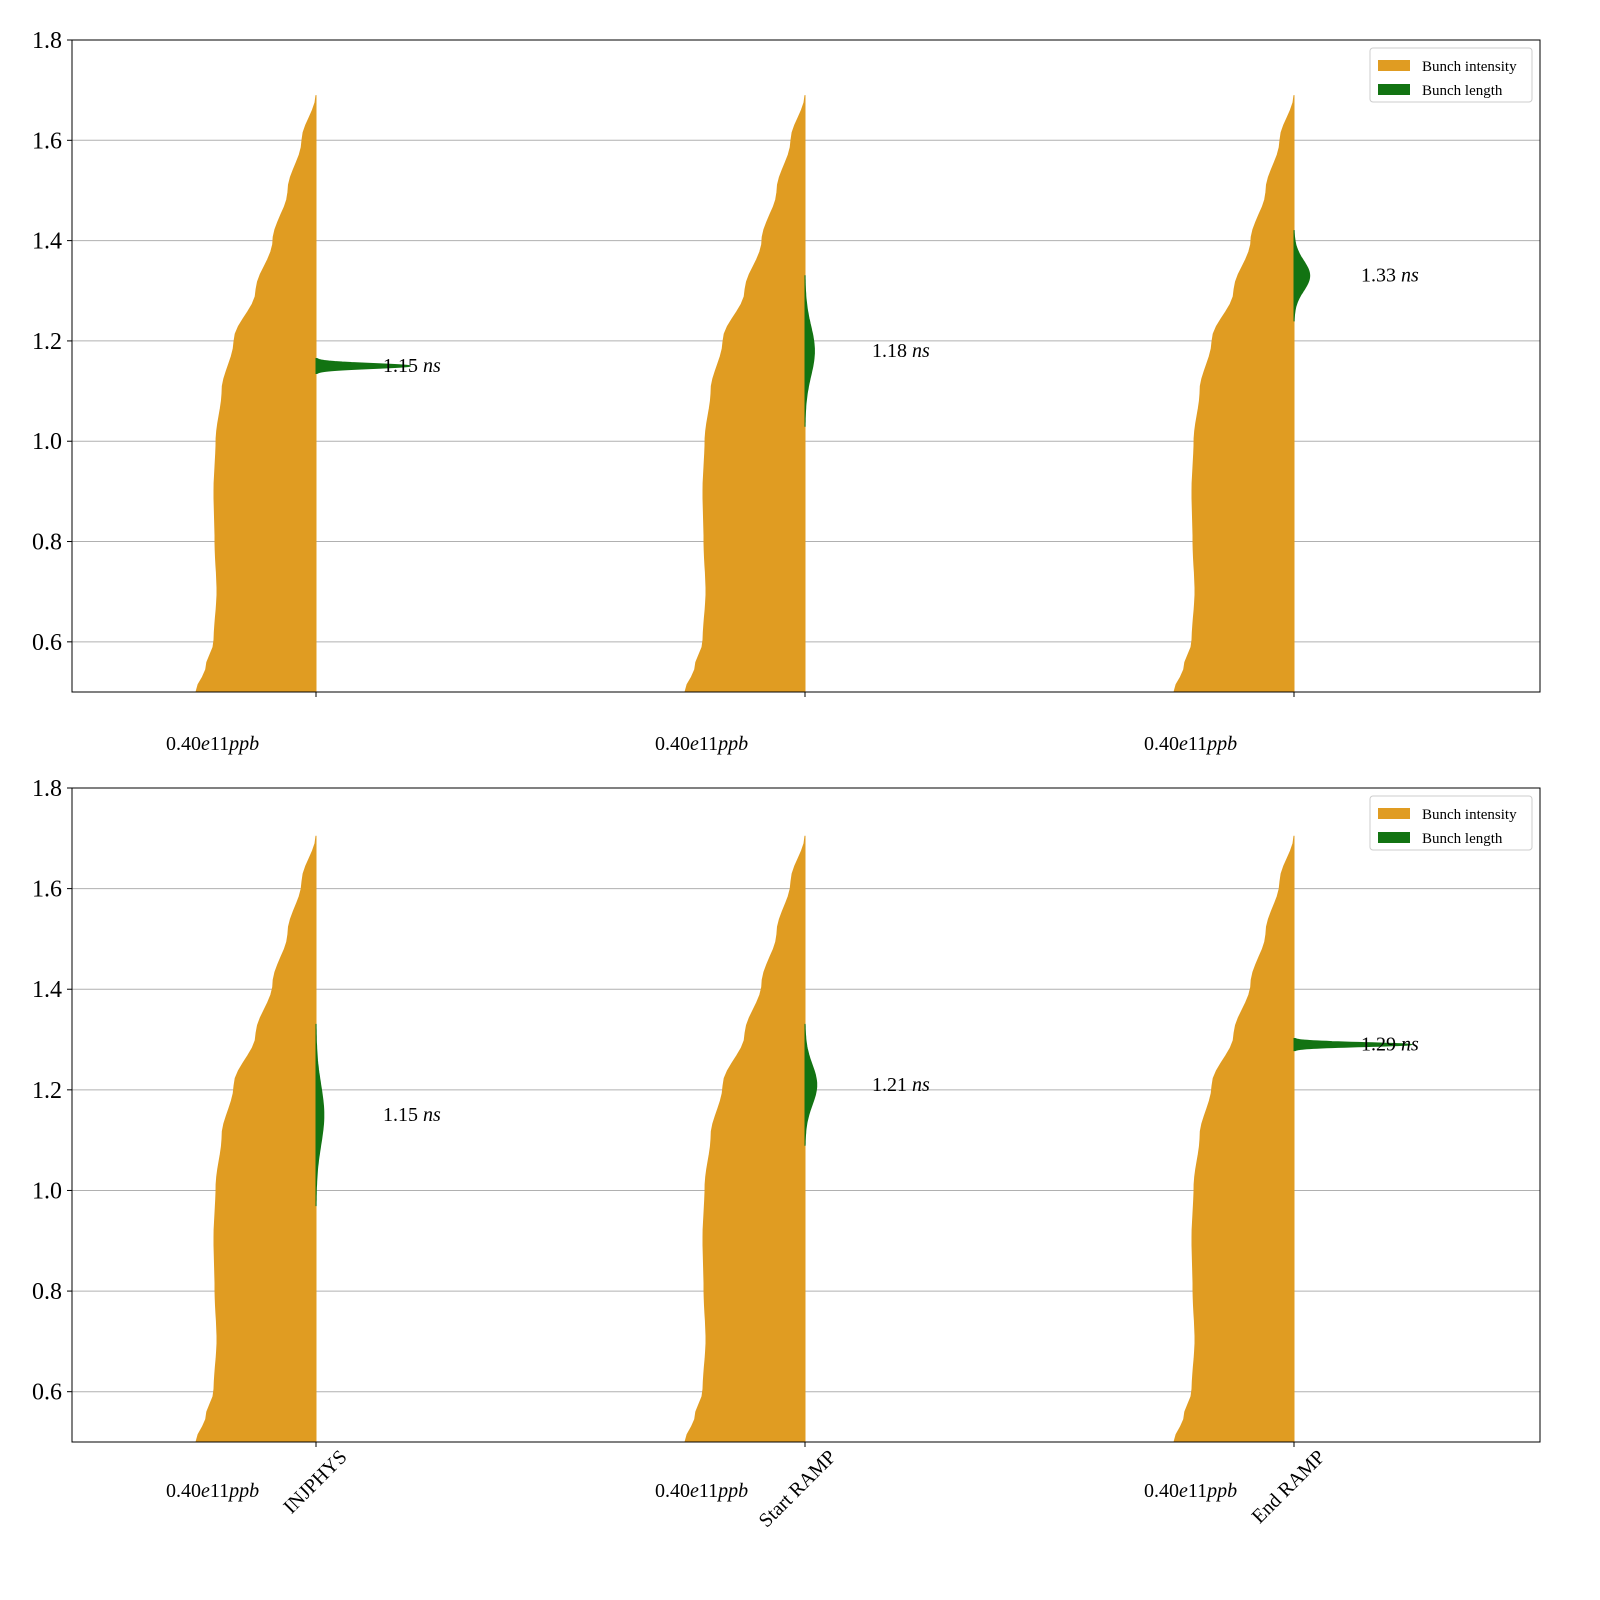 The height and width of the screenshot is (1600, 1600). Describe the element at coordinates (1390, 276) in the screenshot. I see `length-annotation: 1.33 ns` at that location.